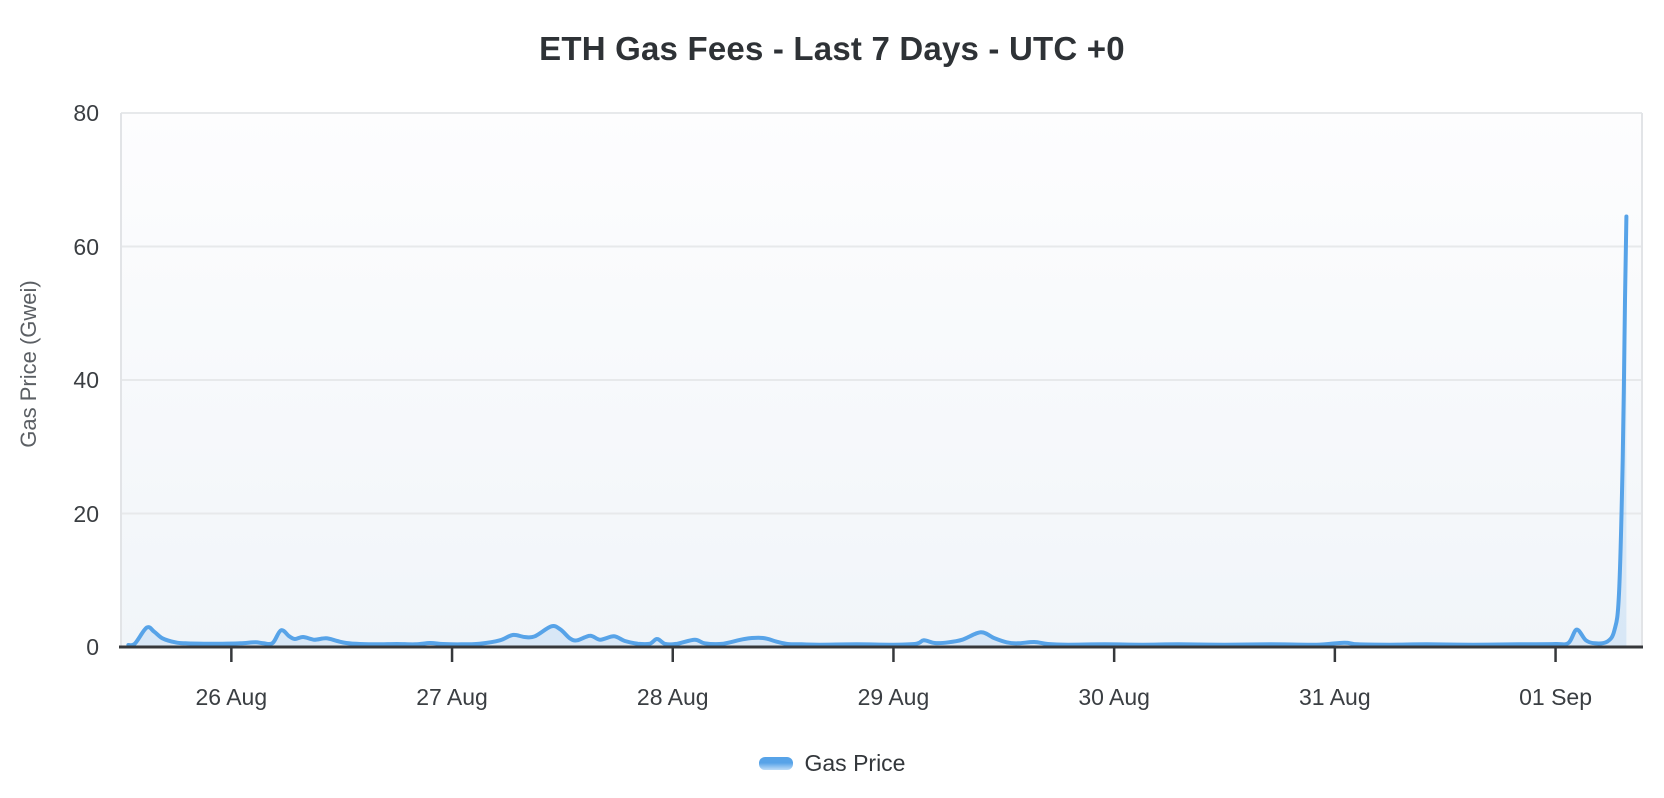  Describe the element at coordinates (855, 762) in the screenshot. I see `legend-label: Gas Price` at that location.